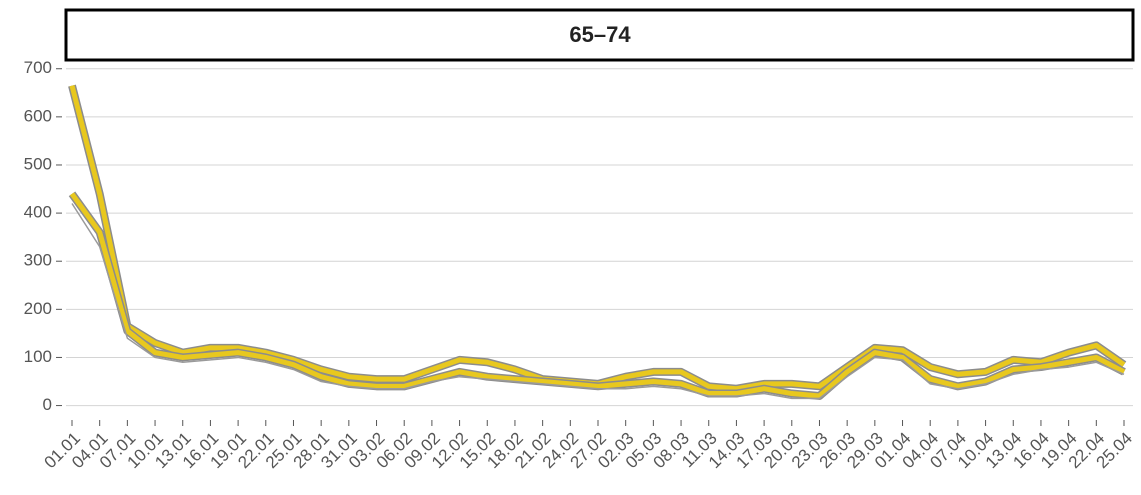  What do you see at coordinates (38, 163) in the screenshot?
I see `y-tick-label: 500` at bounding box center [38, 163].